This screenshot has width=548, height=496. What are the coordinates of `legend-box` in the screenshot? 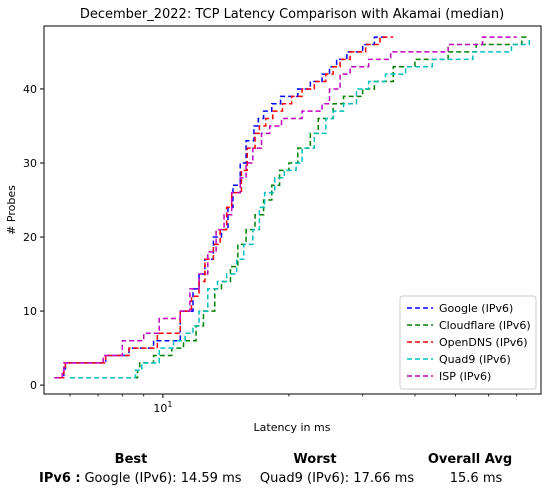 It's located at (468, 342).